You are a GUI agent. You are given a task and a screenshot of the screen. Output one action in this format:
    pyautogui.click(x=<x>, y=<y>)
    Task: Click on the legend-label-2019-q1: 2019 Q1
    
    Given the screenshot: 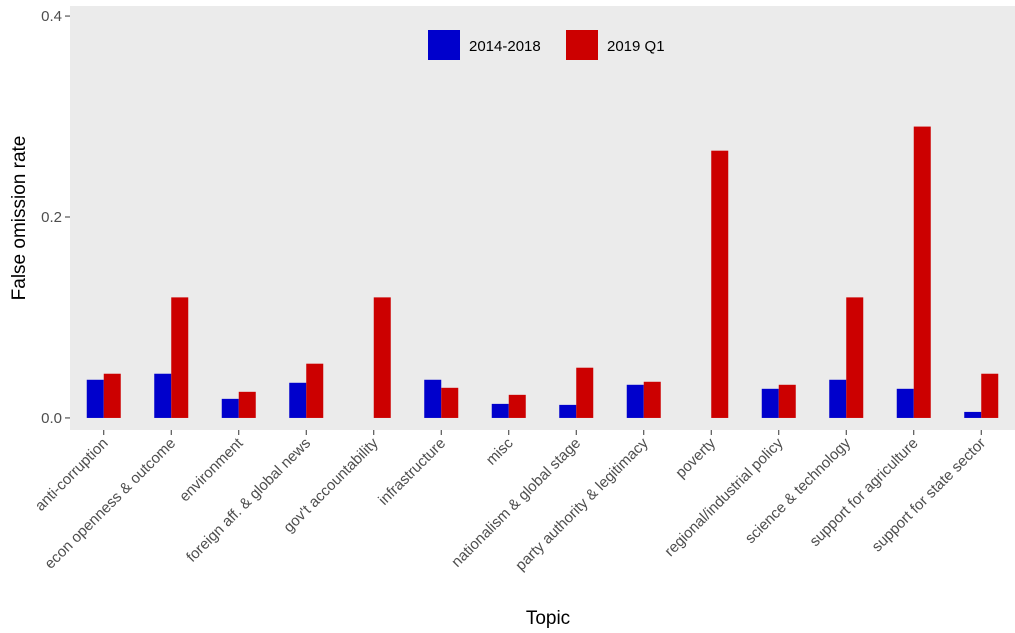 What is the action you would take?
    pyautogui.click(x=636, y=46)
    